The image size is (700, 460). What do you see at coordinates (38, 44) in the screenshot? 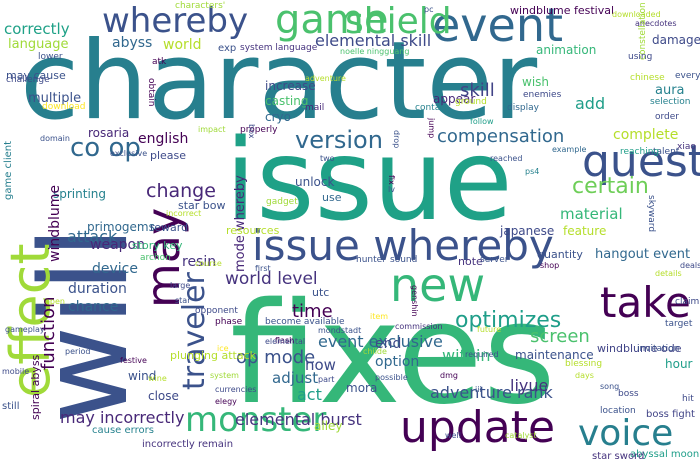
I see `word-cloud-word: language` at bounding box center [38, 44].